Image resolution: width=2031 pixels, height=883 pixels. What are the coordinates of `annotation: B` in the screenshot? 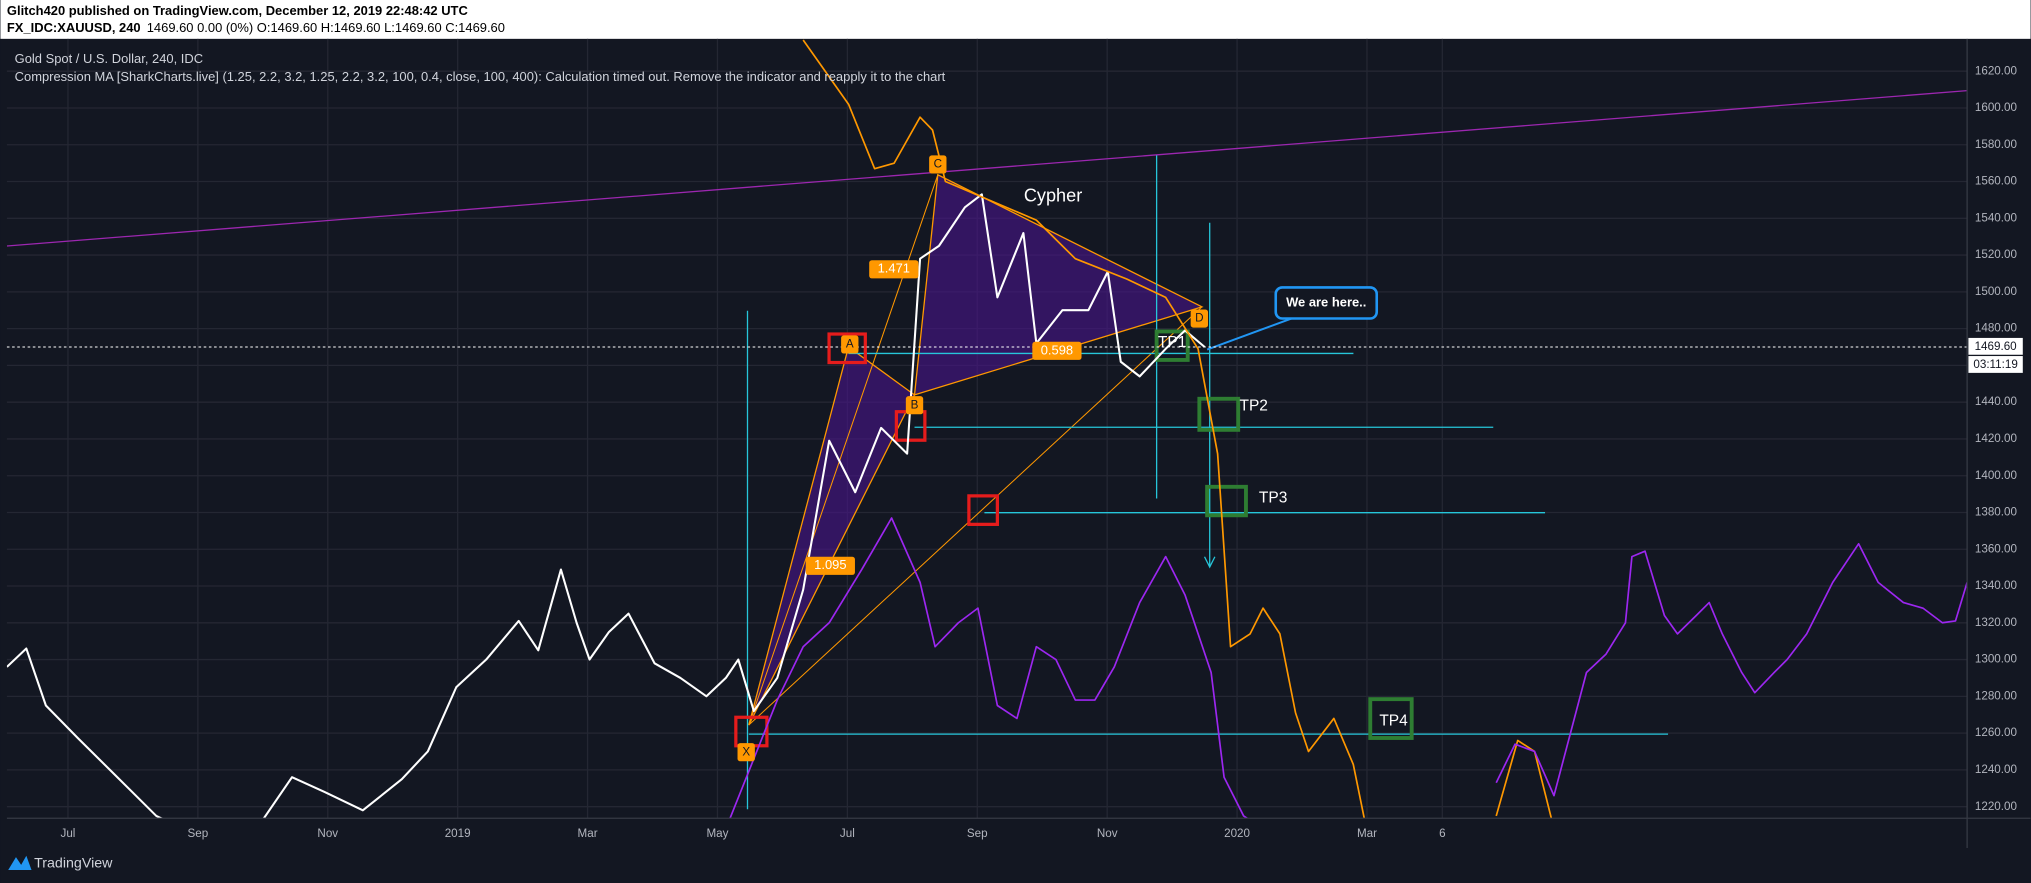 It's located at (915, 404).